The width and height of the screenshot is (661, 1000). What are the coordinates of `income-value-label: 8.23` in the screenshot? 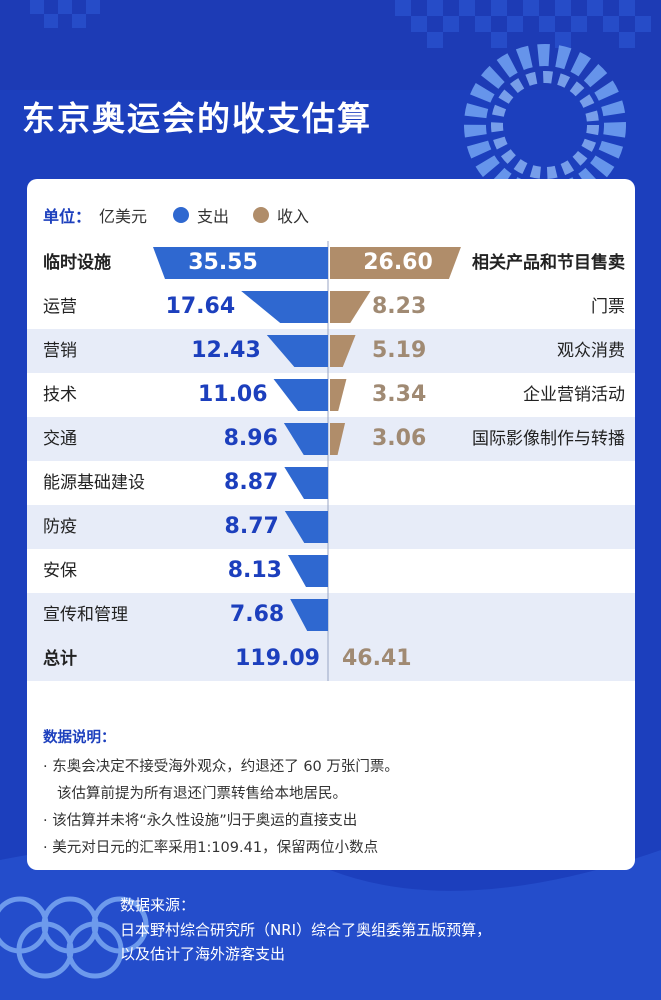 It's located at (399, 306).